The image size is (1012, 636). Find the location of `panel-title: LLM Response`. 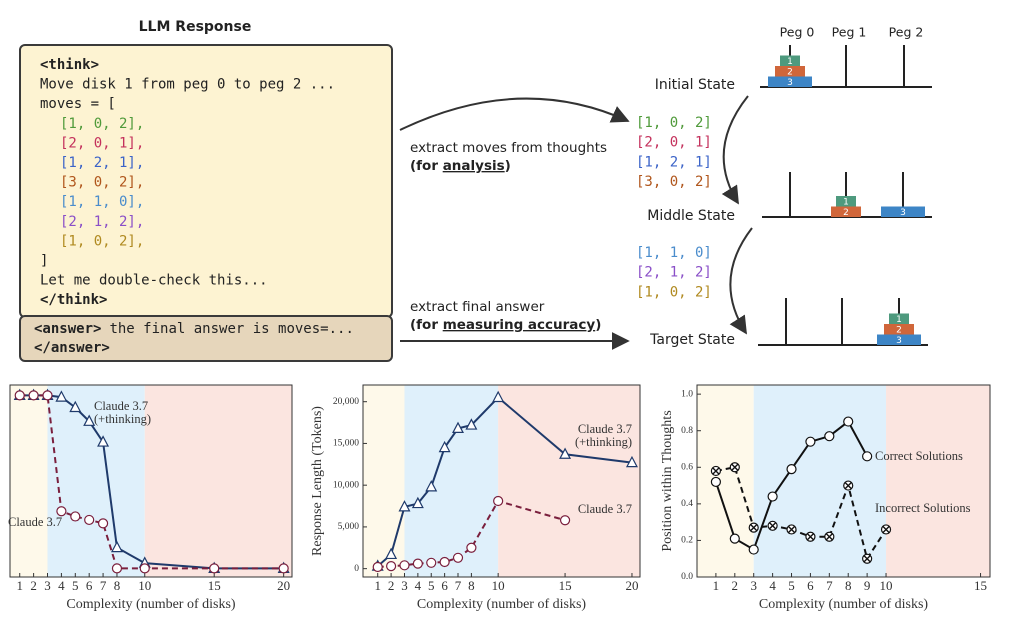

panel-title: LLM Response is located at coordinates (195, 27).